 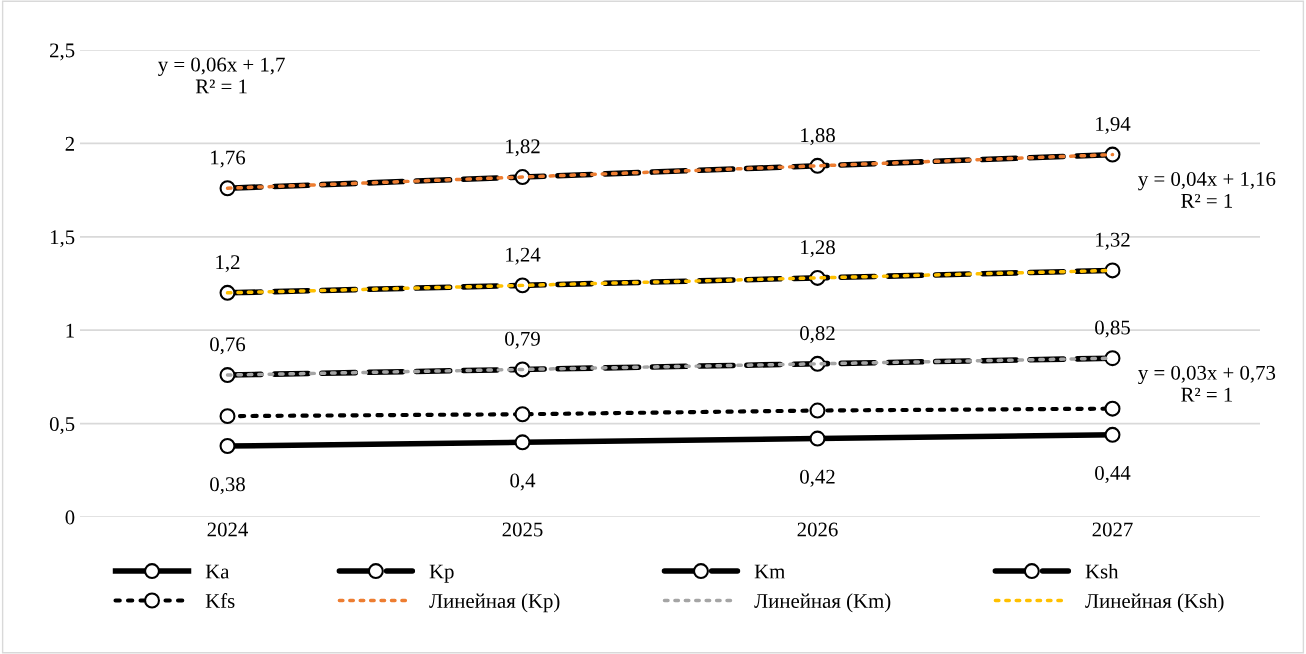 What do you see at coordinates (523, 482) in the screenshot?
I see `data-label: 0,4` at bounding box center [523, 482].